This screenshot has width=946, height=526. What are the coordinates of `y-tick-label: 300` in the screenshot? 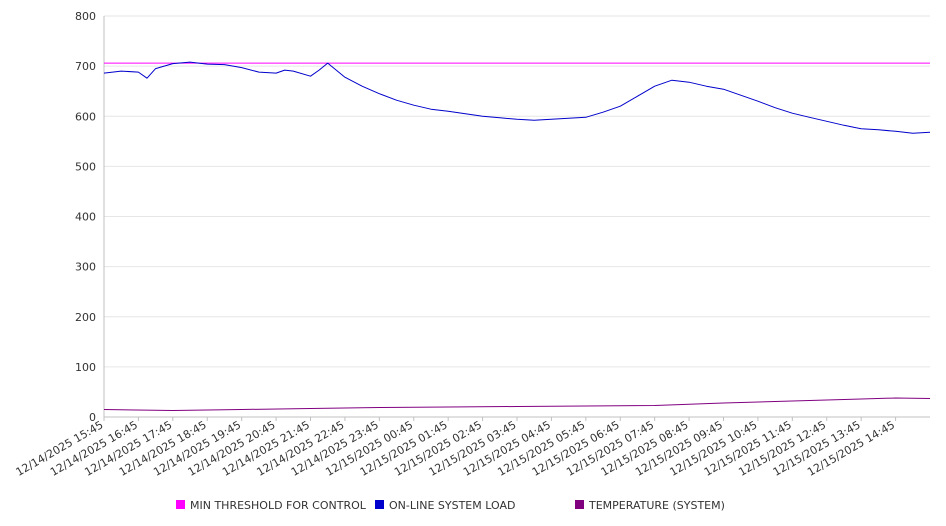 It's located at (85, 267).